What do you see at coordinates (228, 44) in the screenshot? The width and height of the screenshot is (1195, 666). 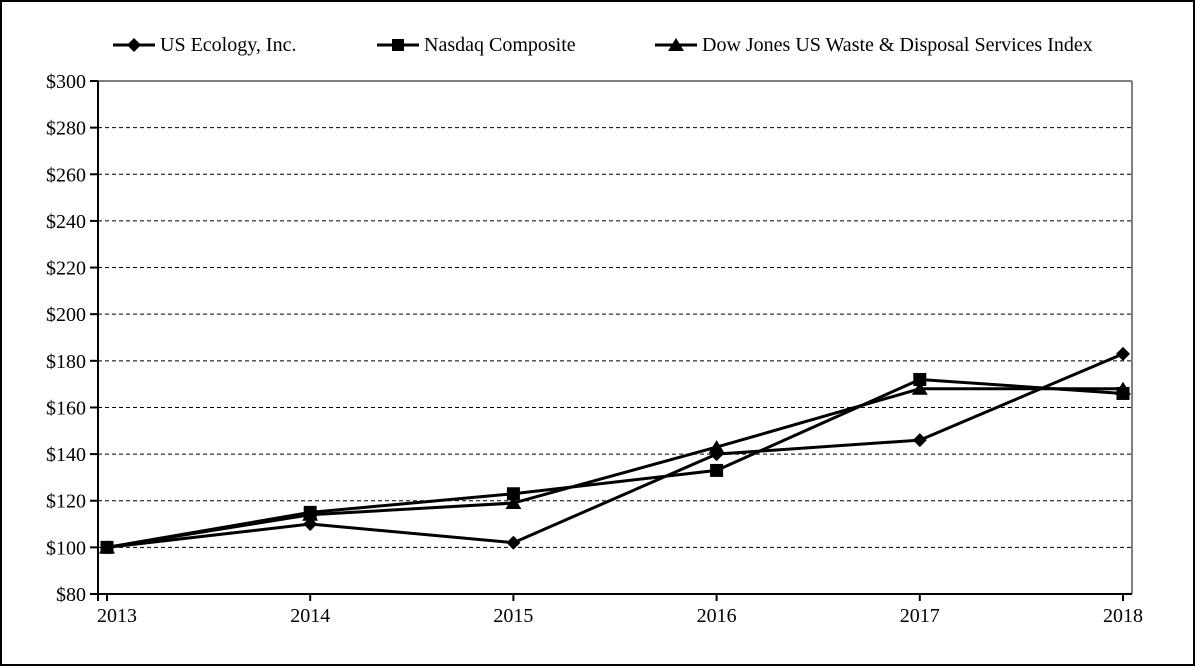 I see `legend-label-us-ecology: US Ecology, Inc.` at bounding box center [228, 44].